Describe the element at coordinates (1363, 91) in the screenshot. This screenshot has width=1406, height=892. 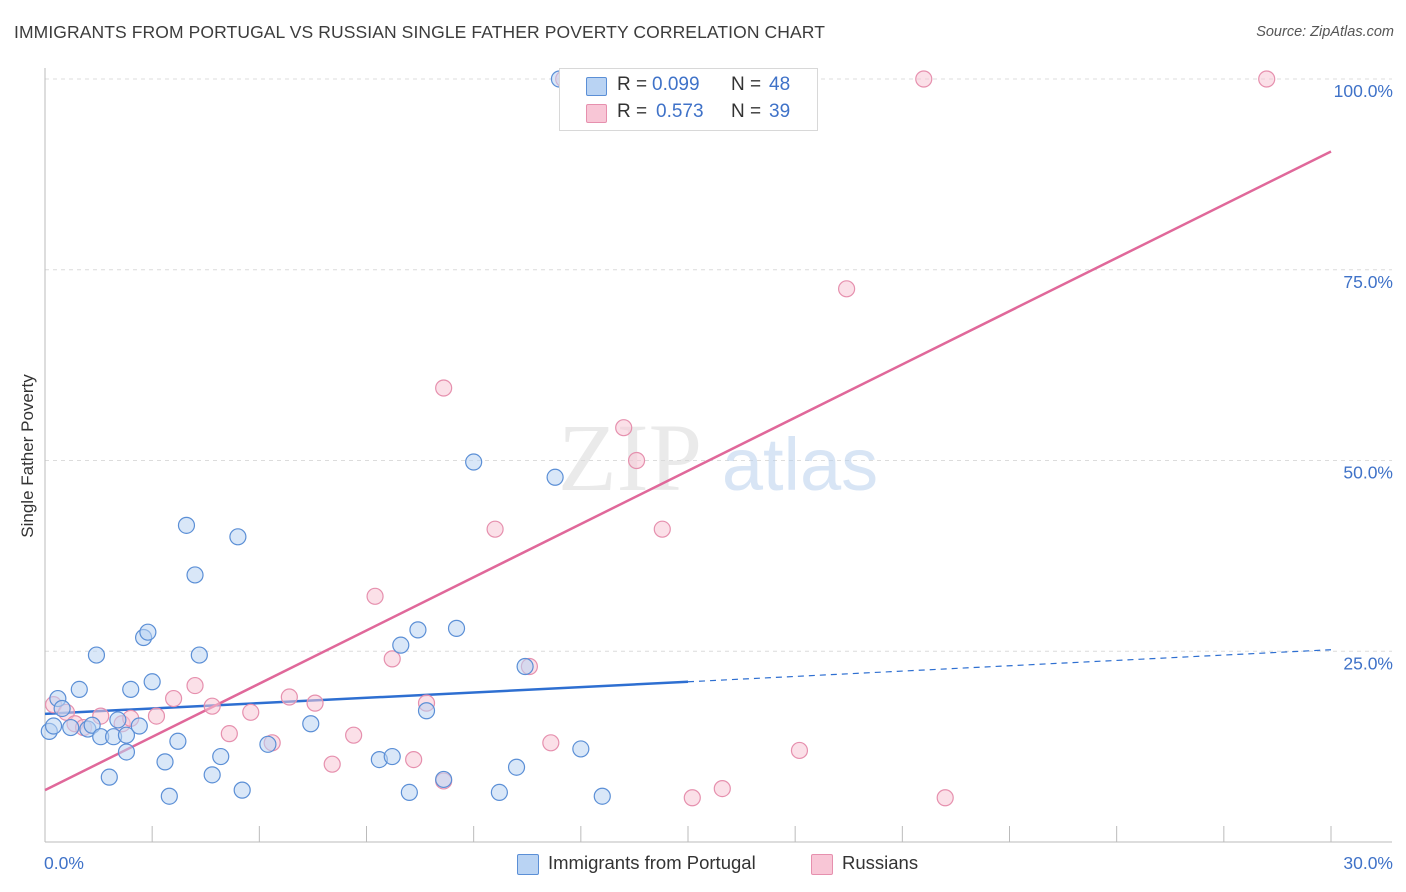
I see `y-tick-label: 100.0%` at that location.